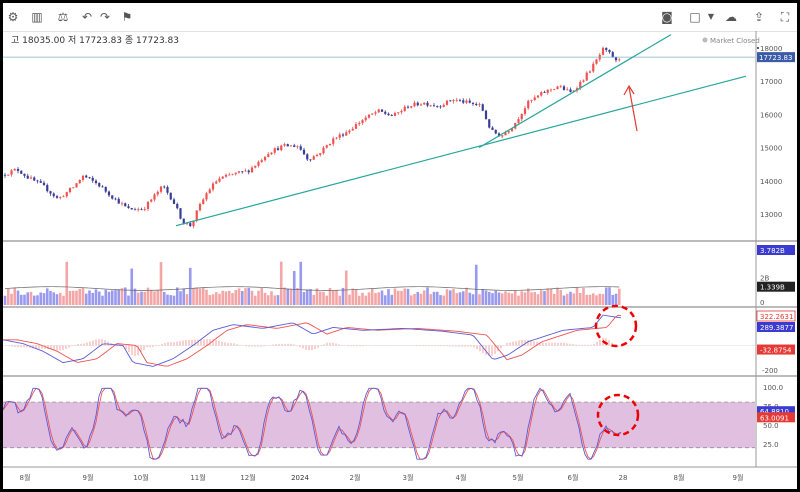 Image resolution: width=800 pixels, height=492 pixels. Describe the element at coordinates (88, 477) in the screenshot. I see `time-tick-label: 9월` at that location.